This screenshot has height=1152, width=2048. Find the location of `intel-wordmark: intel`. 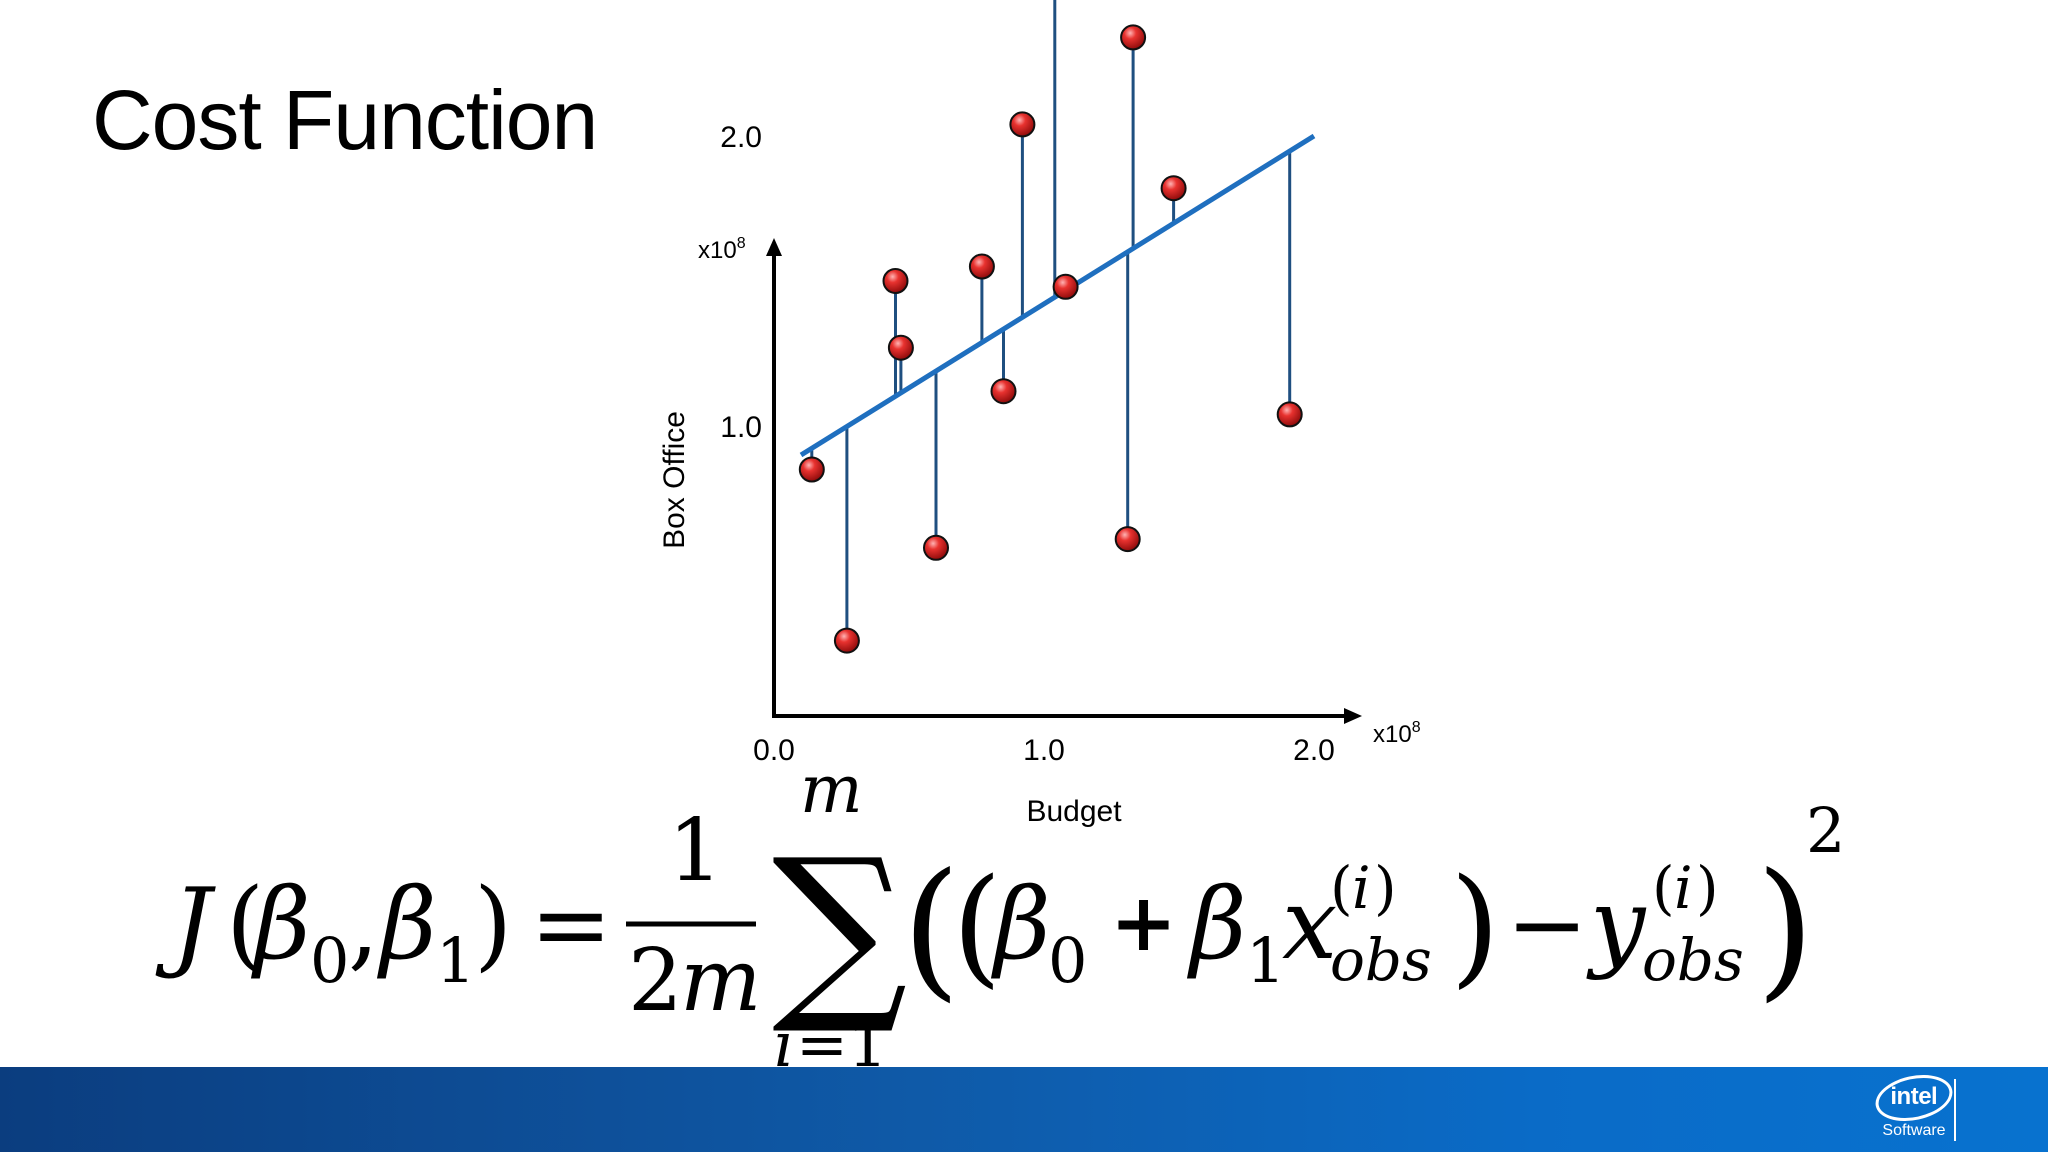

intel-wordmark: intel is located at coordinates (1914, 1097).